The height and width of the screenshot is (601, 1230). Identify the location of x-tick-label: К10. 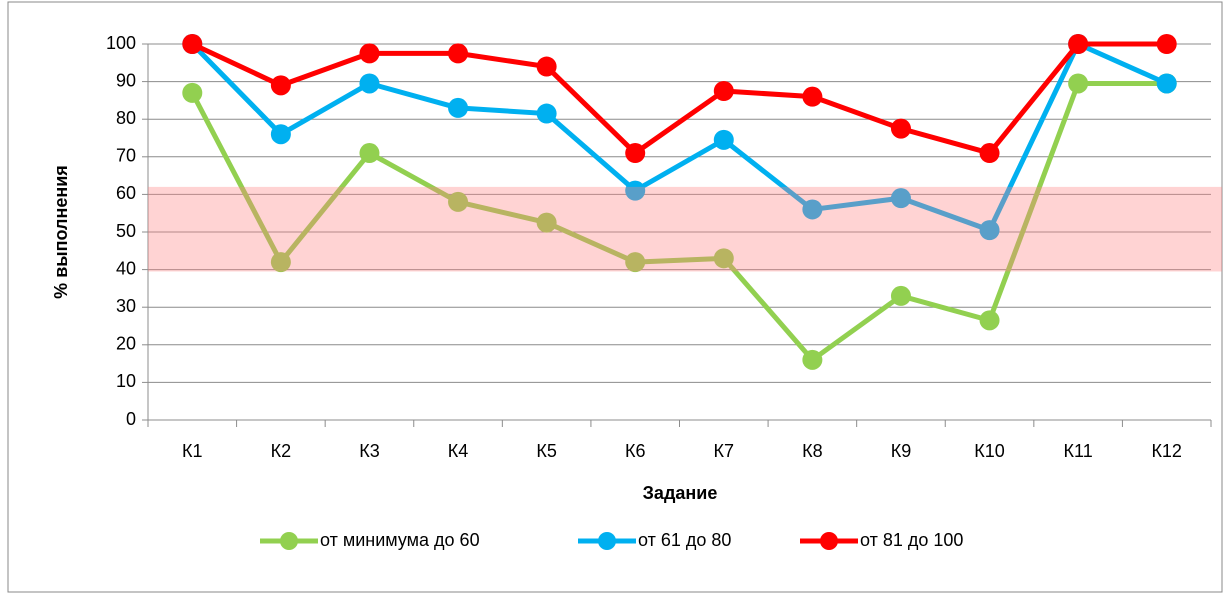
(989, 451).